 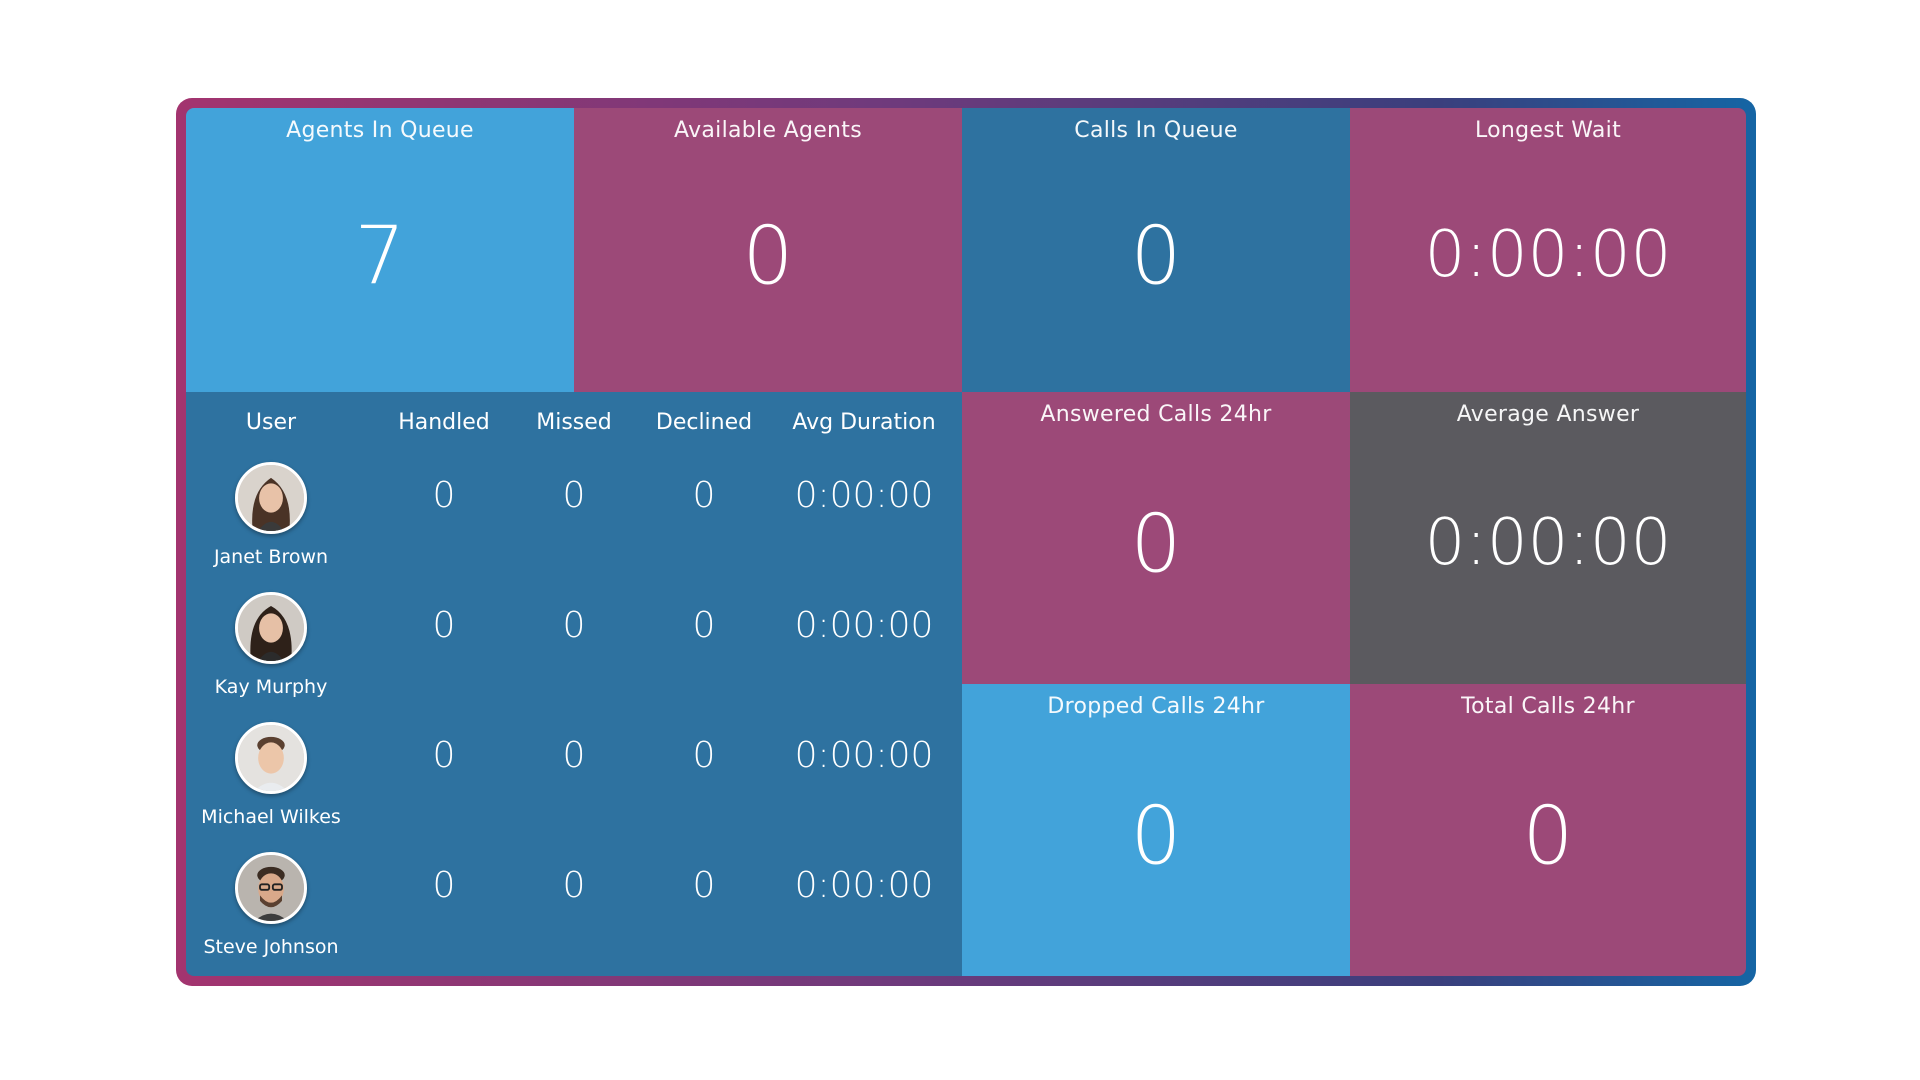 What do you see at coordinates (1548, 130) in the screenshot?
I see `tile-title: Longest Wait` at bounding box center [1548, 130].